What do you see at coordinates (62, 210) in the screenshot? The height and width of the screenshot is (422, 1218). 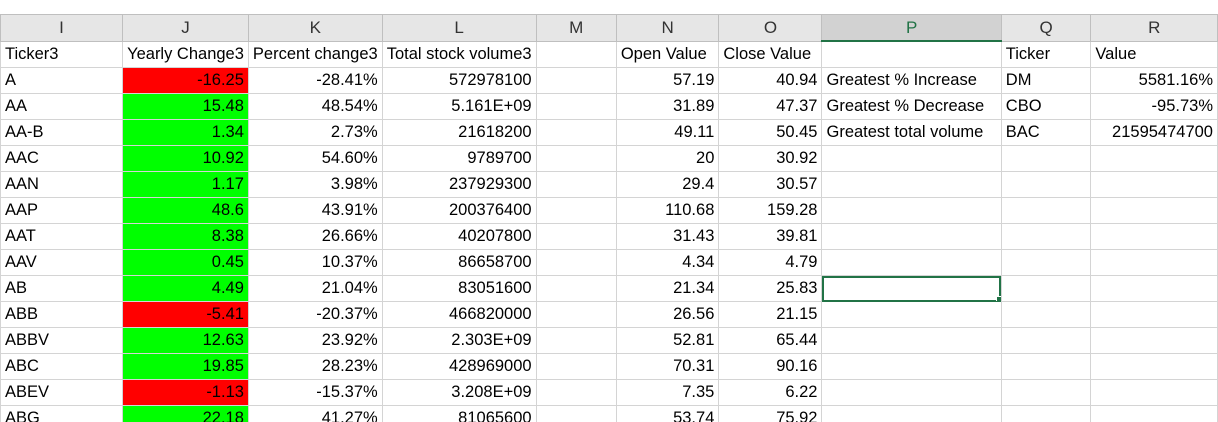 I see `cell-ticker: AAP` at bounding box center [62, 210].